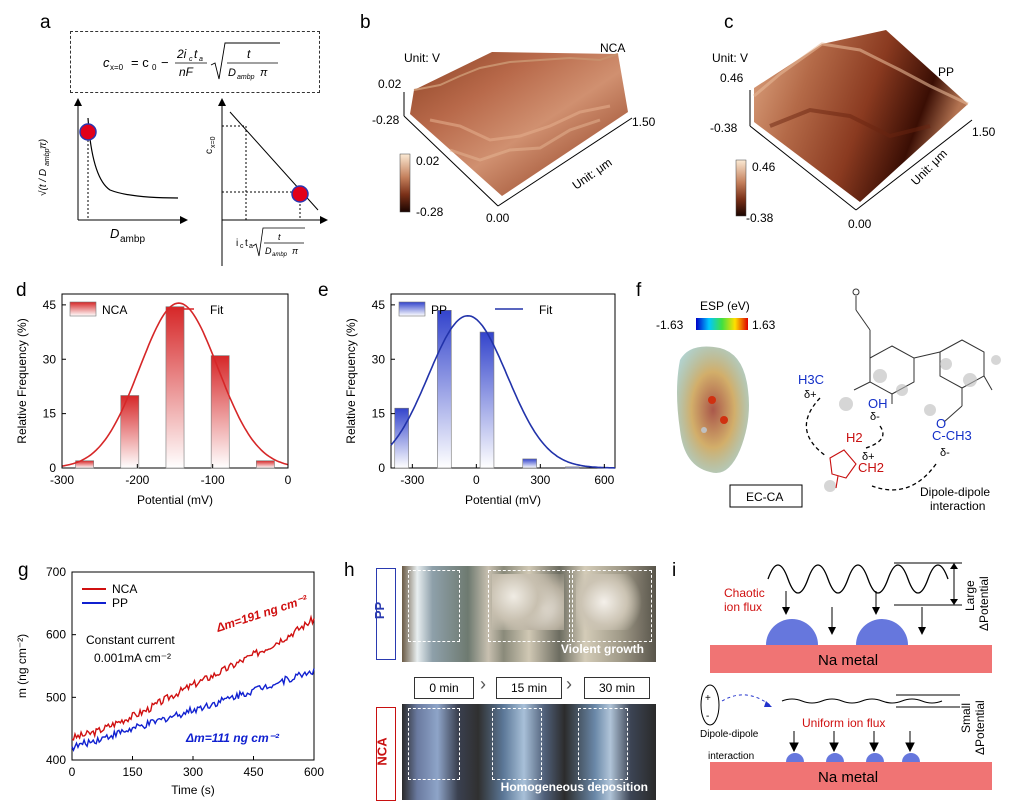 This screenshot has width=1023, height=807. What do you see at coordinates (43, 182) in the screenshot?
I see `svg-text: √(t / D` at bounding box center [43, 182].